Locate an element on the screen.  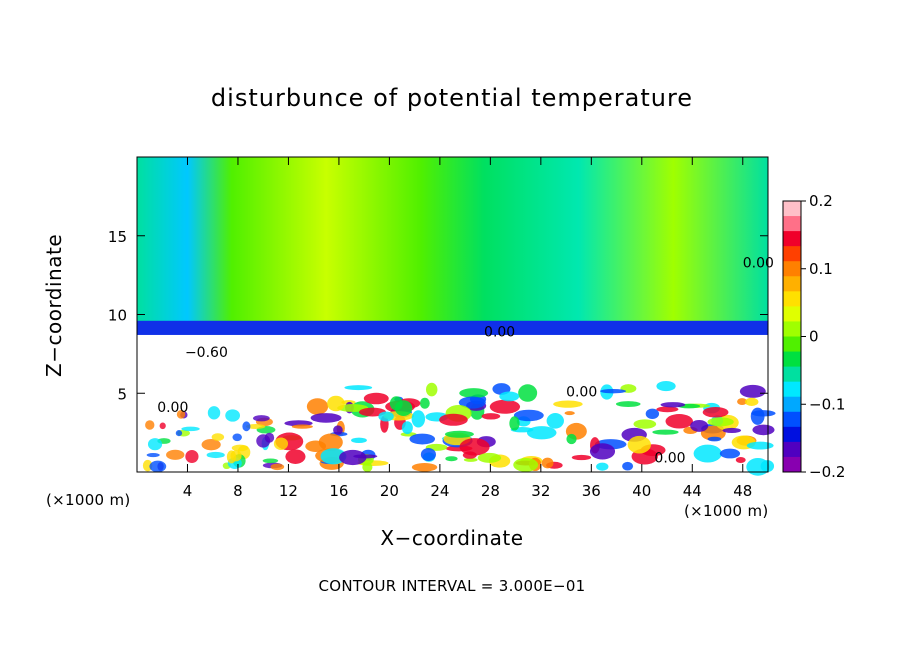
x-axis-label: X−coordinate is located at coordinates (452, 538).